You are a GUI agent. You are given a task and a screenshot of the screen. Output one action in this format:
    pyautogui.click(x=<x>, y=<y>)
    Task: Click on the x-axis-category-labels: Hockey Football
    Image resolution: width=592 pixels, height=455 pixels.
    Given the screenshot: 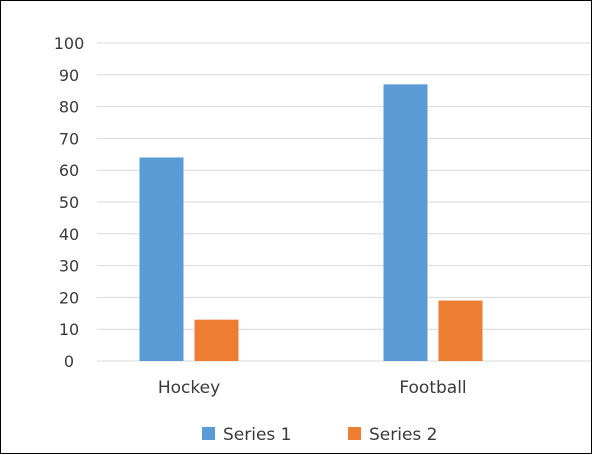 What is the action you would take?
    pyautogui.click(x=312, y=388)
    